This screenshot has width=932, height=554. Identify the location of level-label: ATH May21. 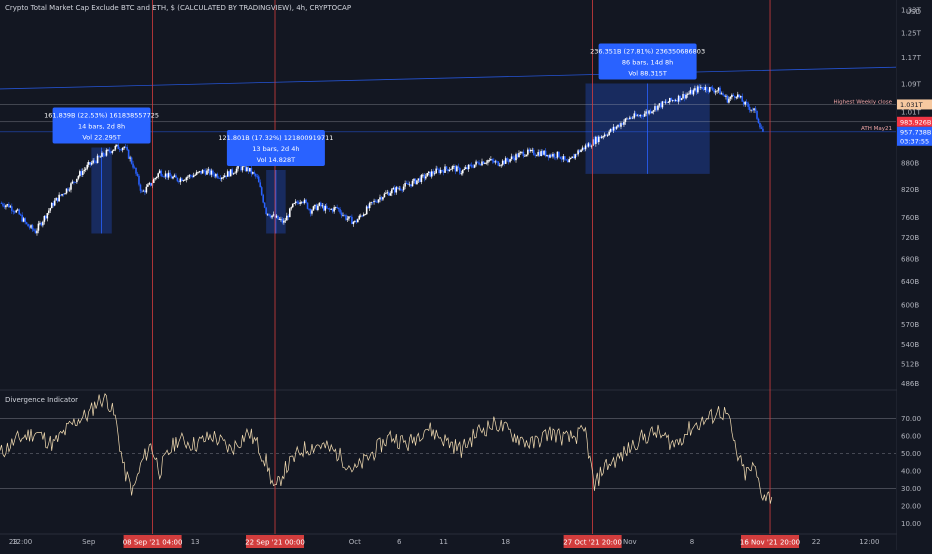
(876, 129).